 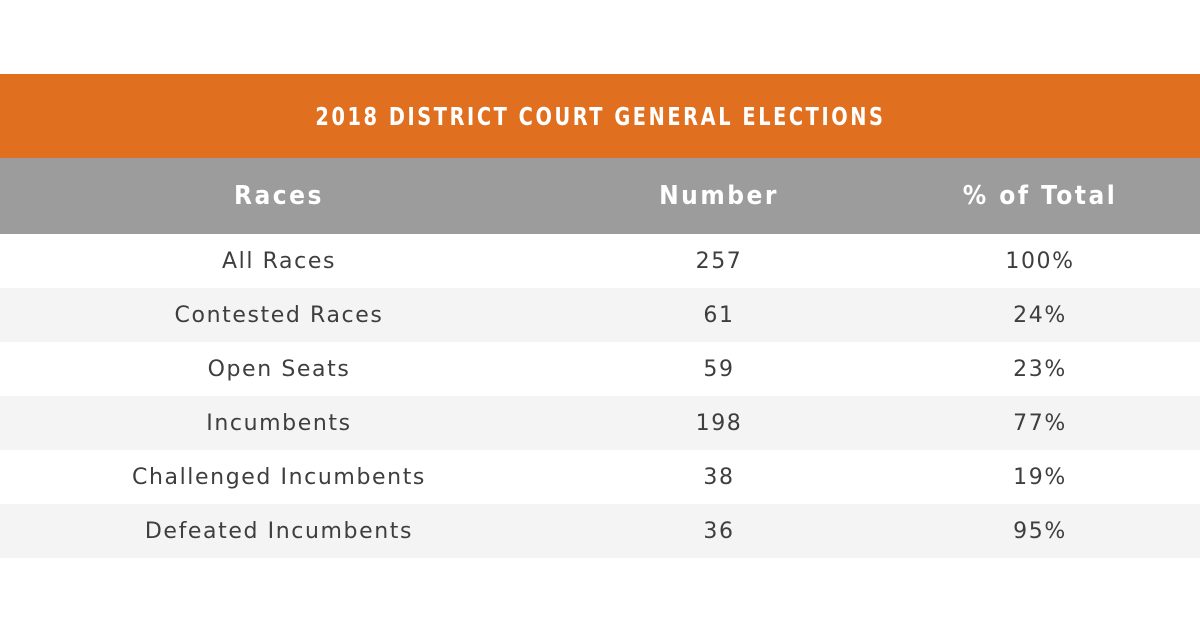 I want to click on table-header-row: Races Number % of Total, so click(x=600, y=196).